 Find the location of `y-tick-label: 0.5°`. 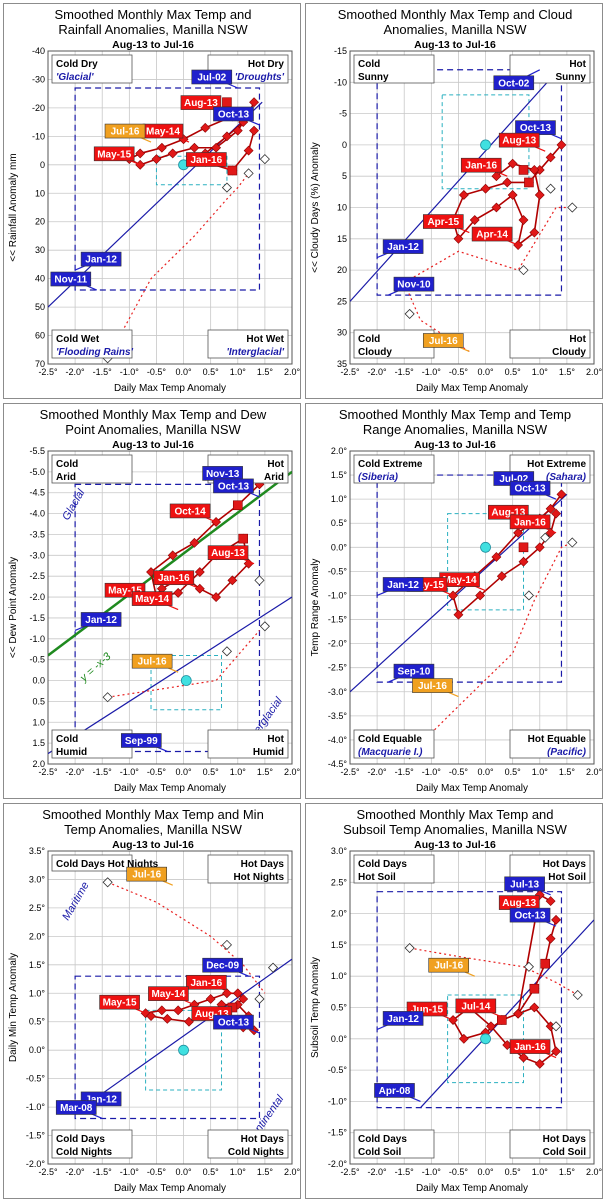

y-tick-label: 0.5° is located at coordinates (339, 1008).